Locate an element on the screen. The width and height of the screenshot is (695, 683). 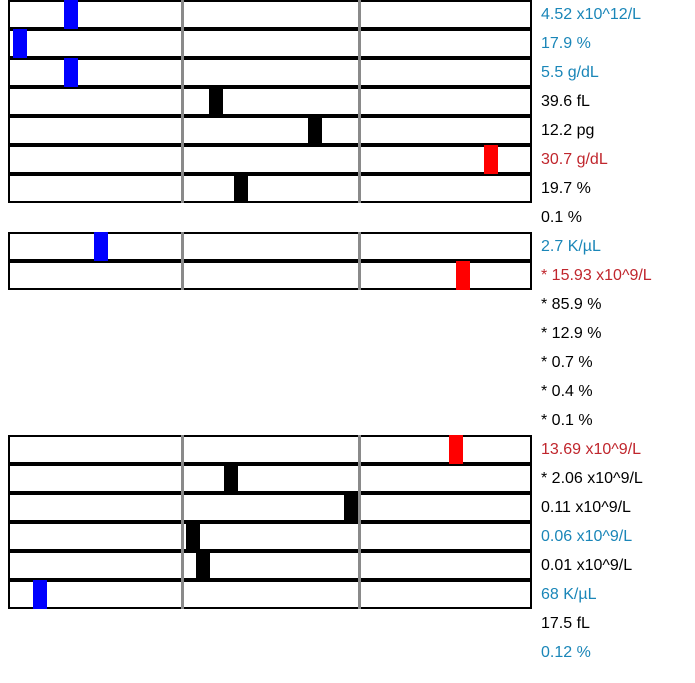
result-value: 17.5 fL is located at coordinates (565, 623).